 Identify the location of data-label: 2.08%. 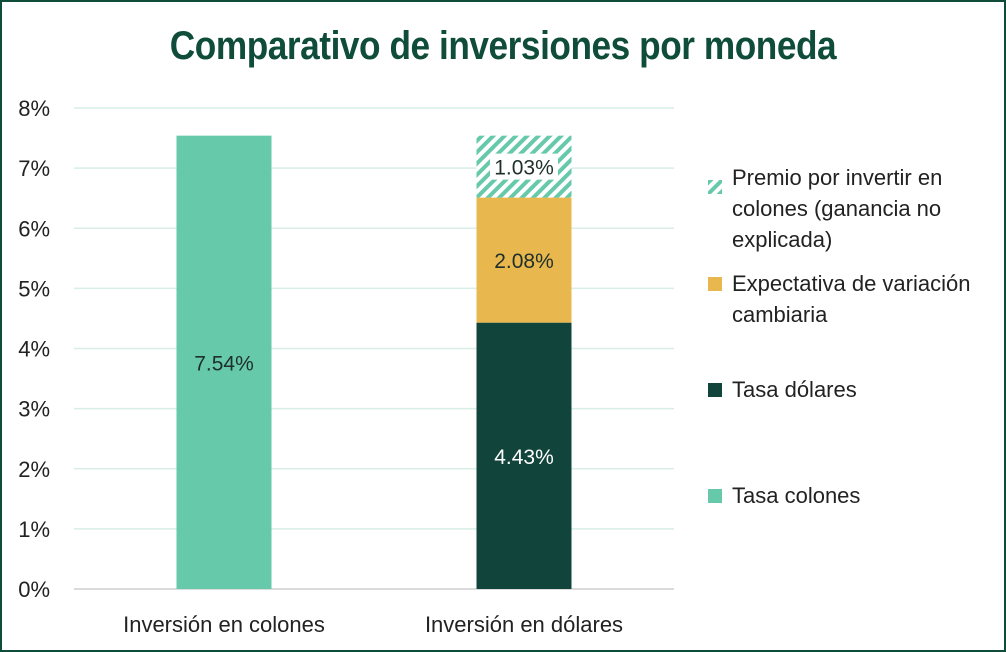
(524, 261).